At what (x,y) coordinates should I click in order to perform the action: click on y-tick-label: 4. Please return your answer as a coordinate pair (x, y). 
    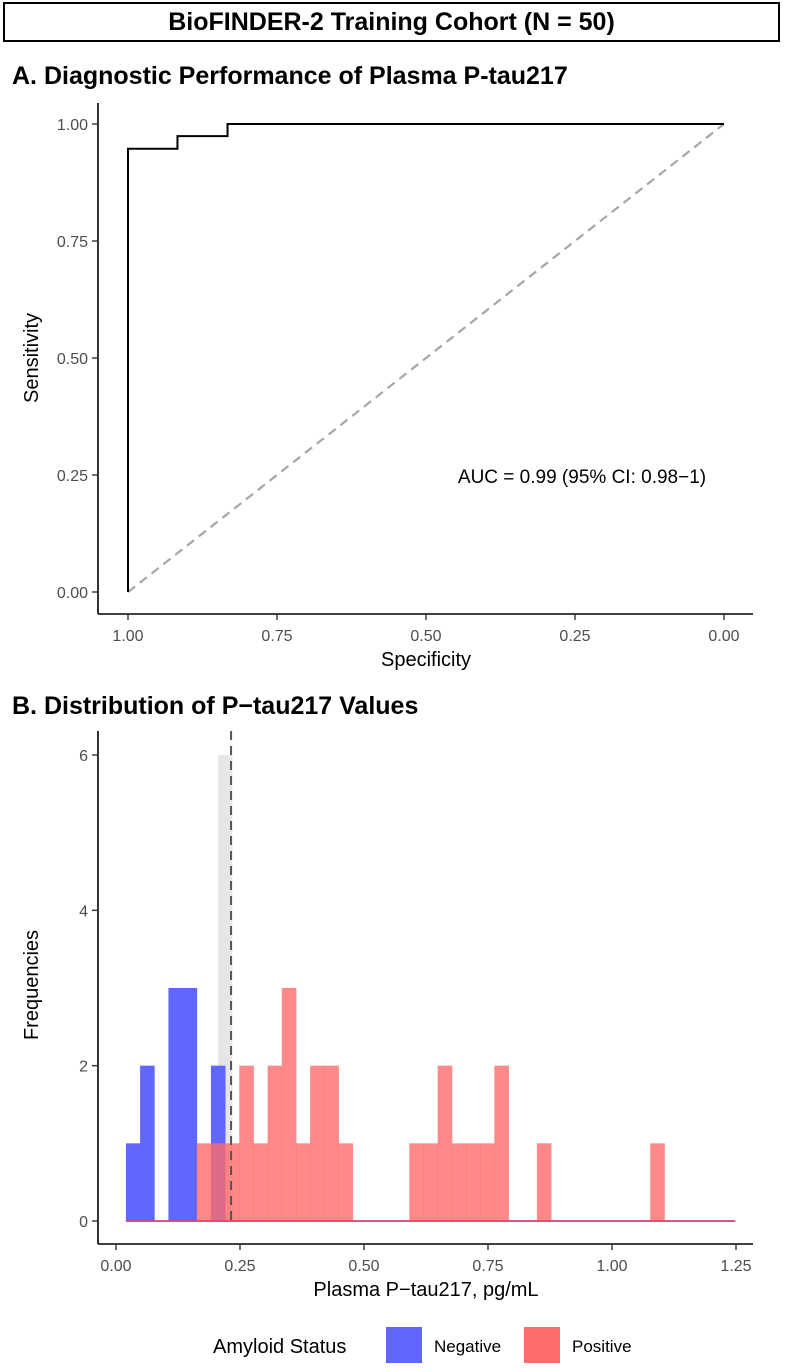
    Looking at the image, I should click on (83, 911).